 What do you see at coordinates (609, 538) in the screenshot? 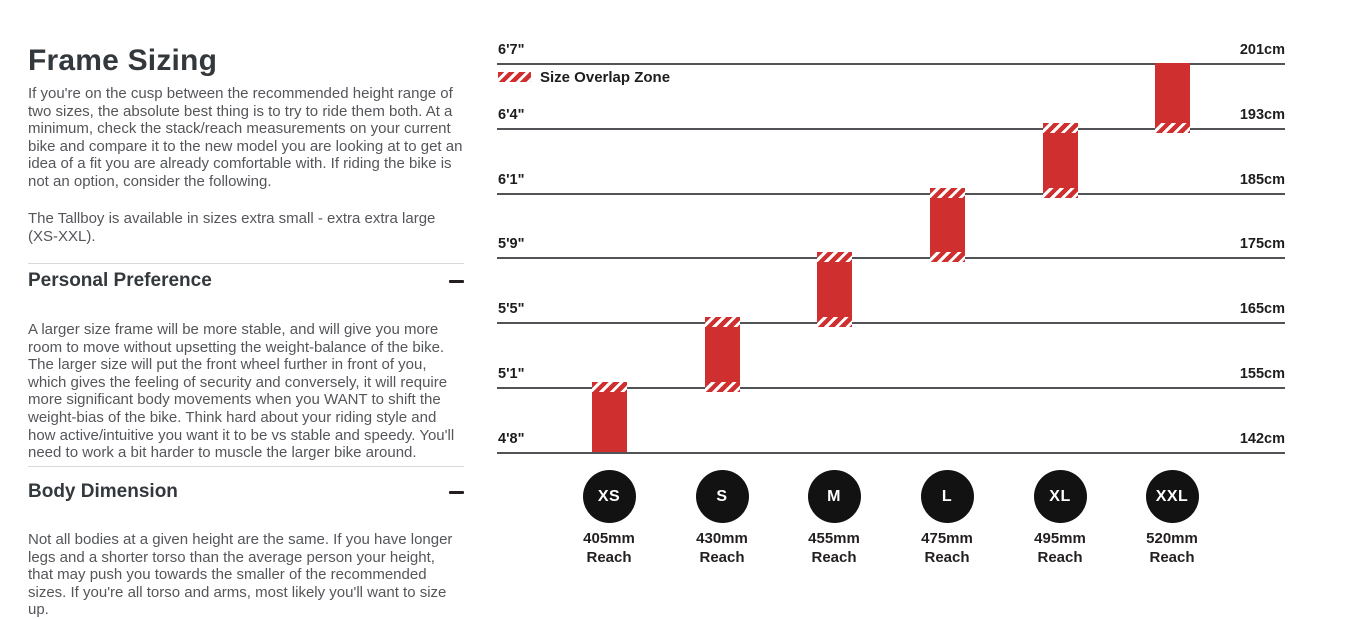
I see `reach-value: 405mm` at bounding box center [609, 538].